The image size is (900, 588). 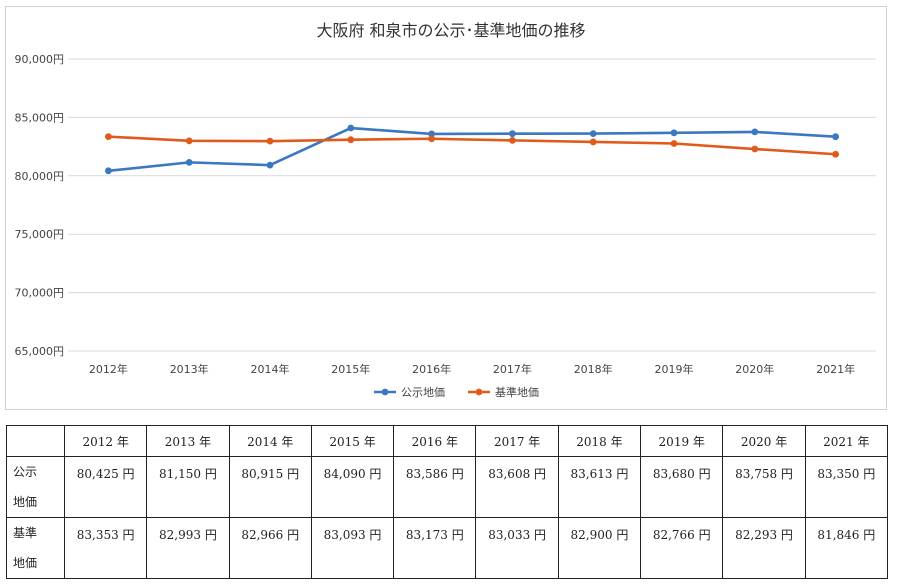 I want to click on x-tick-label: 2019年, so click(x=674, y=369).